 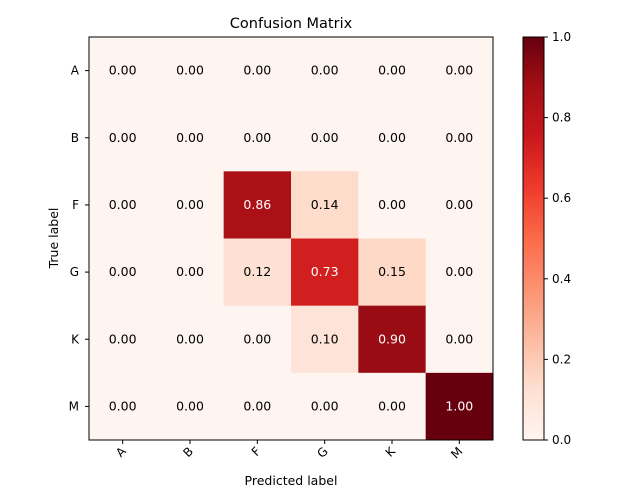 I want to click on cell-a-k, so click(x=392, y=71).